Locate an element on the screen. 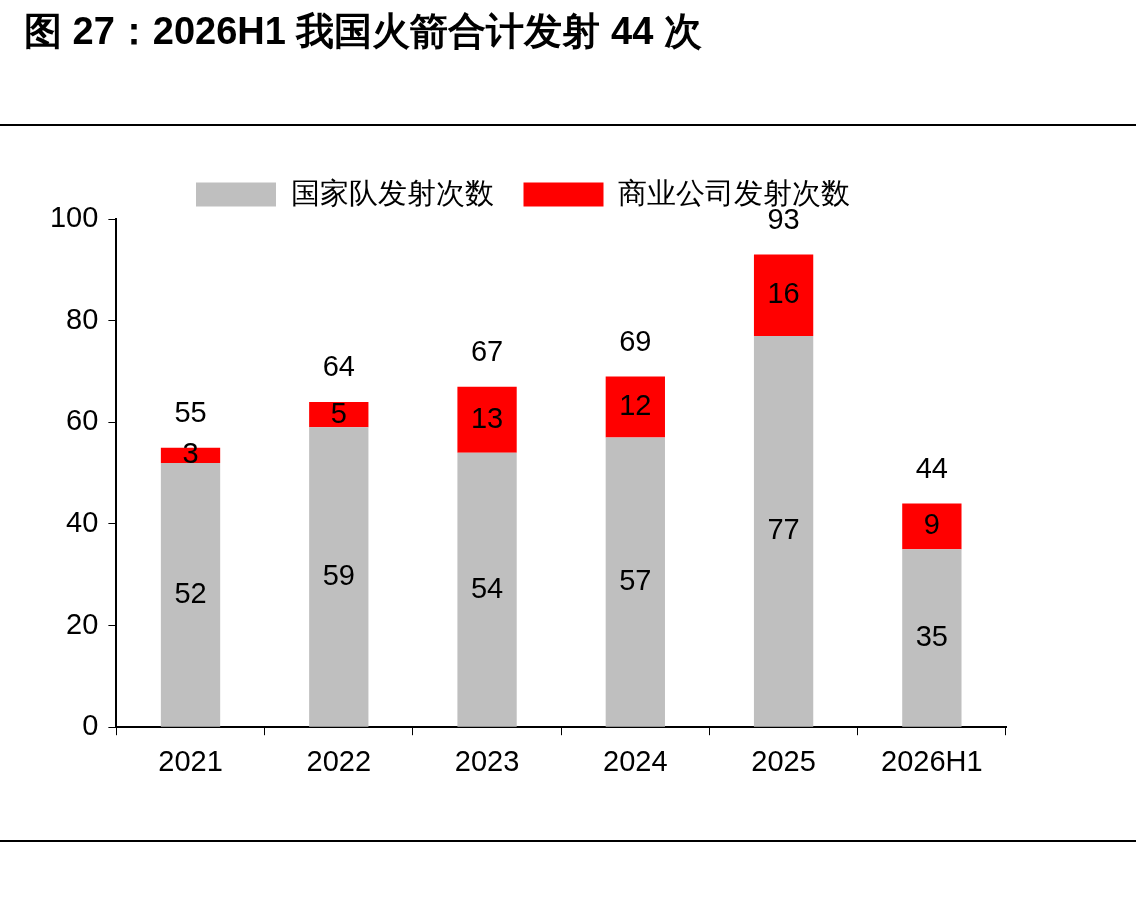 The height and width of the screenshot is (909, 1136). data-label: 54 is located at coordinates (487, 587).